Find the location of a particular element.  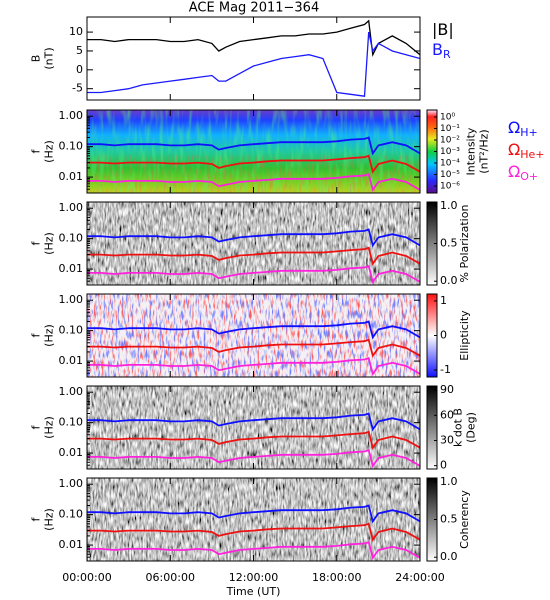

colorbar-tick-label: 10⁻² is located at coordinates (450, 140).